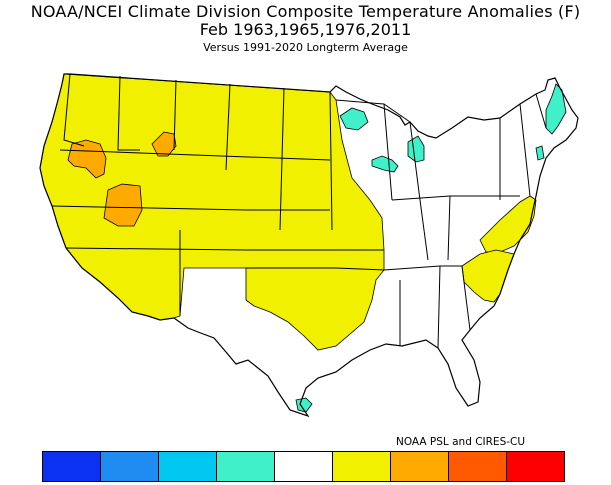 The height and width of the screenshot is (485, 611). I want to click on region-nevada-warm, so click(123, 205).